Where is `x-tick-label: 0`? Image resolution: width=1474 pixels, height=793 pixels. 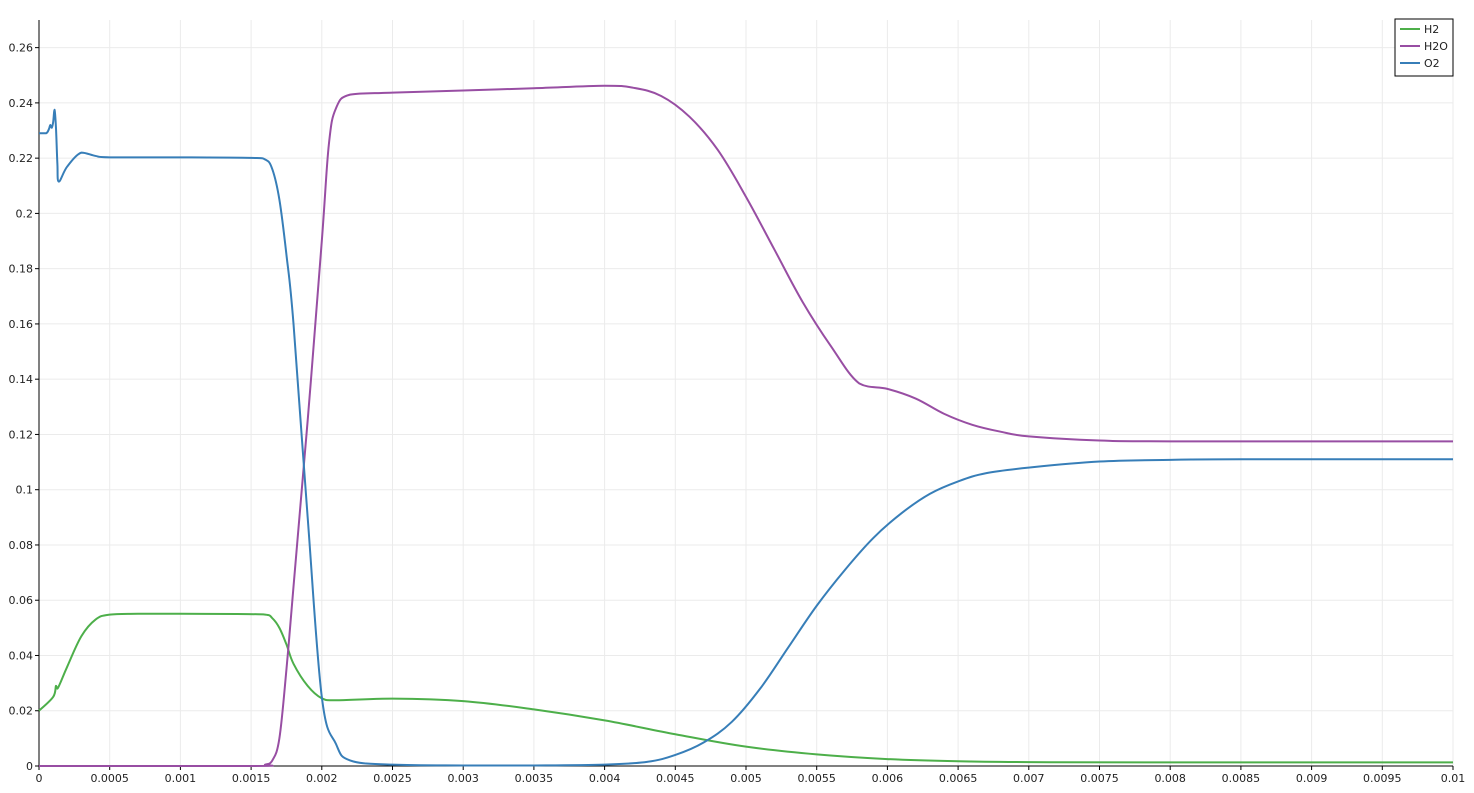 x-tick-label: 0 is located at coordinates (39, 778).